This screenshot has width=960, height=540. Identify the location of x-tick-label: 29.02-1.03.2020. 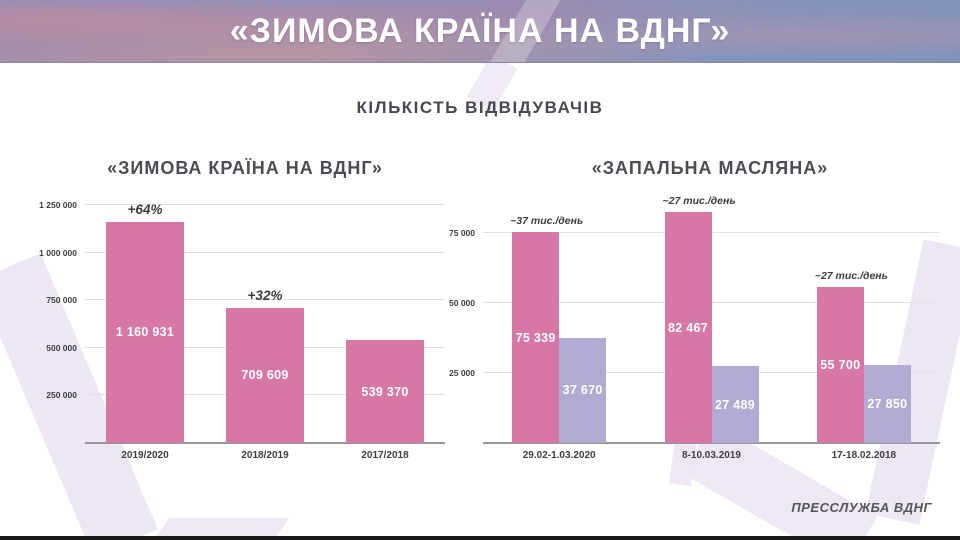
(559, 455).